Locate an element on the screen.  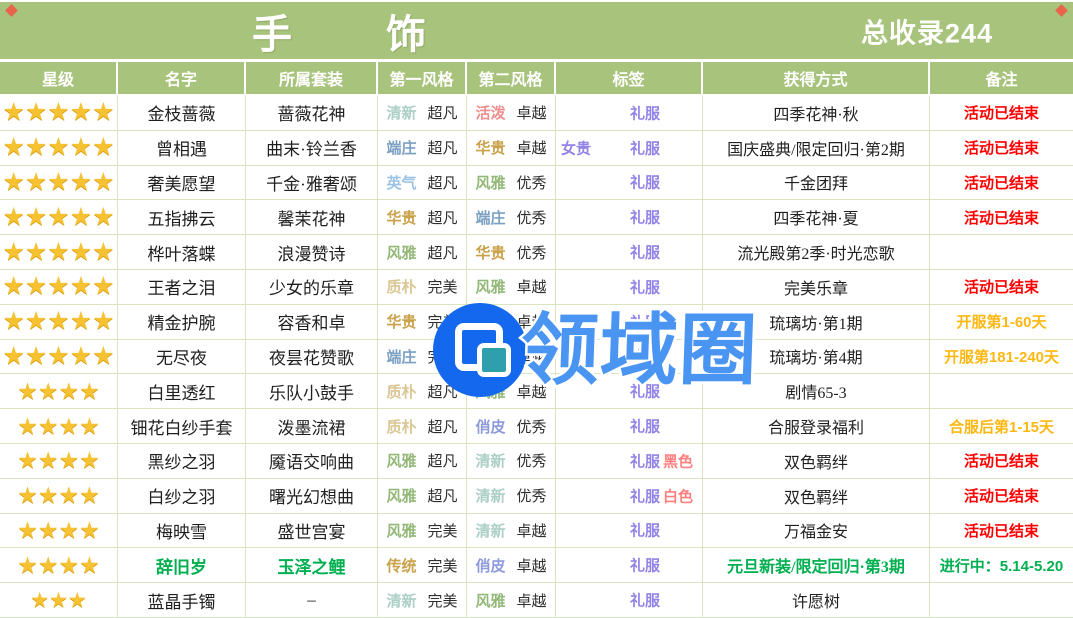
style1-label: 端庄 is located at coordinates (401, 149).